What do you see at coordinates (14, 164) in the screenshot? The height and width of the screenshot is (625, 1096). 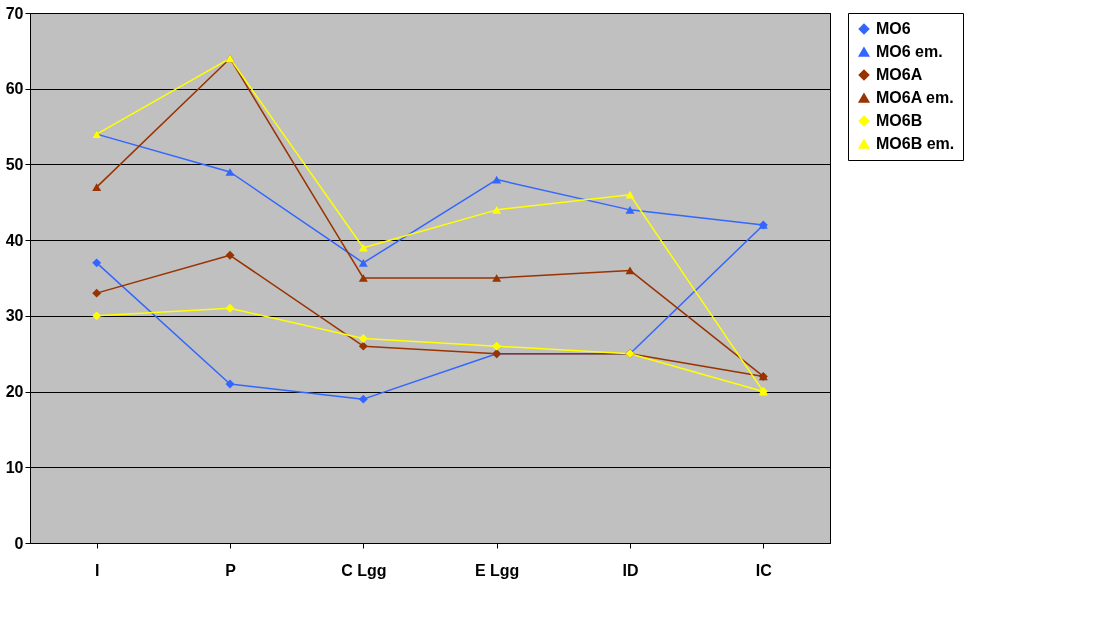 I see `y-tick-label: 50` at bounding box center [14, 164].